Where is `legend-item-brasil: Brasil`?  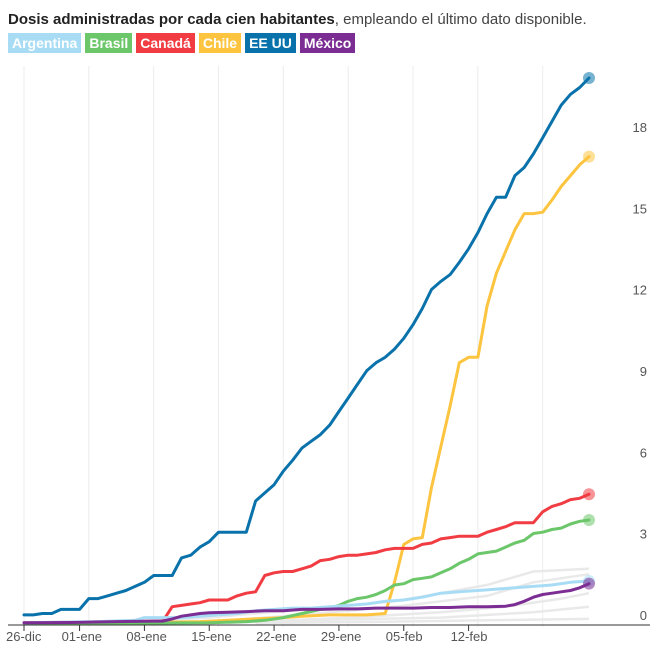
legend-item-brasil: Brasil is located at coordinates (109, 43).